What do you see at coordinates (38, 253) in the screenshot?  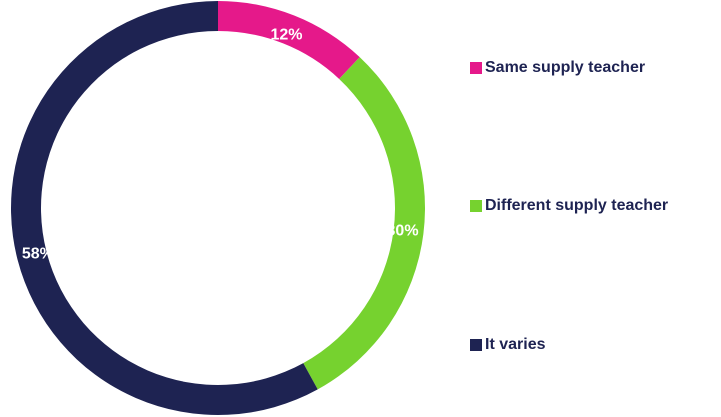 I see `value-label: 58%` at bounding box center [38, 253].